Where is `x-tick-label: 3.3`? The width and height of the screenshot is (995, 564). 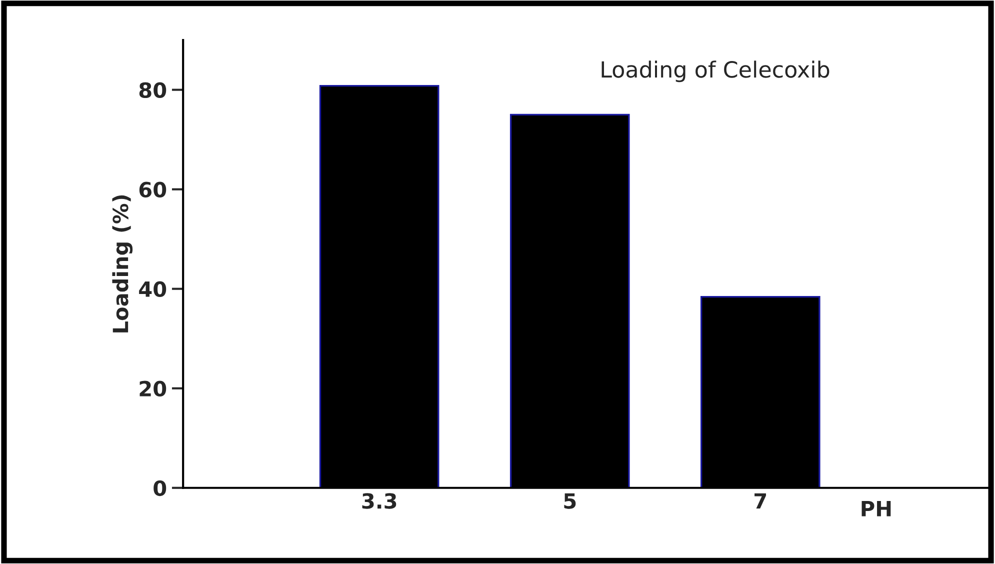 x-tick-label: 3.3 is located at coordinates (379, 501).